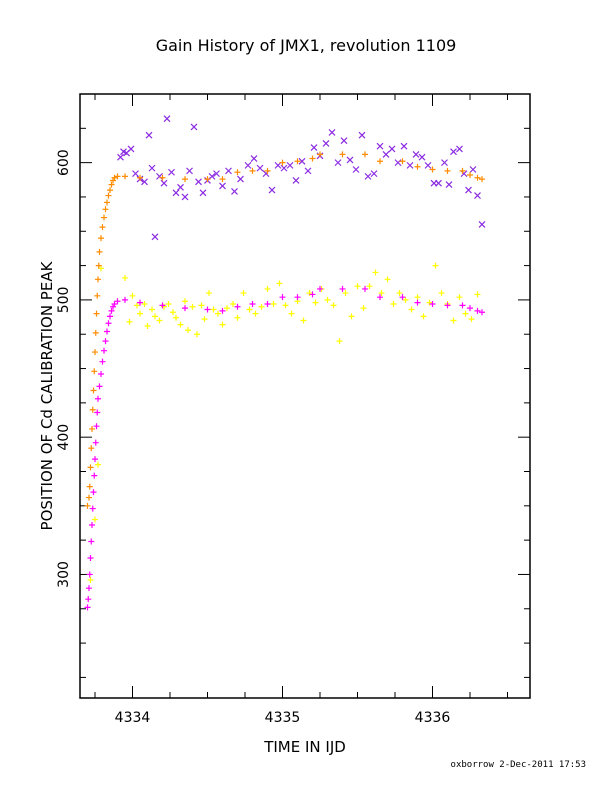 Image resolution: width=612 pixels, height=792 pixels. I want to click on footer-stamp: oxborrow 2-Dec-2011 17:53, so click(518, 765).